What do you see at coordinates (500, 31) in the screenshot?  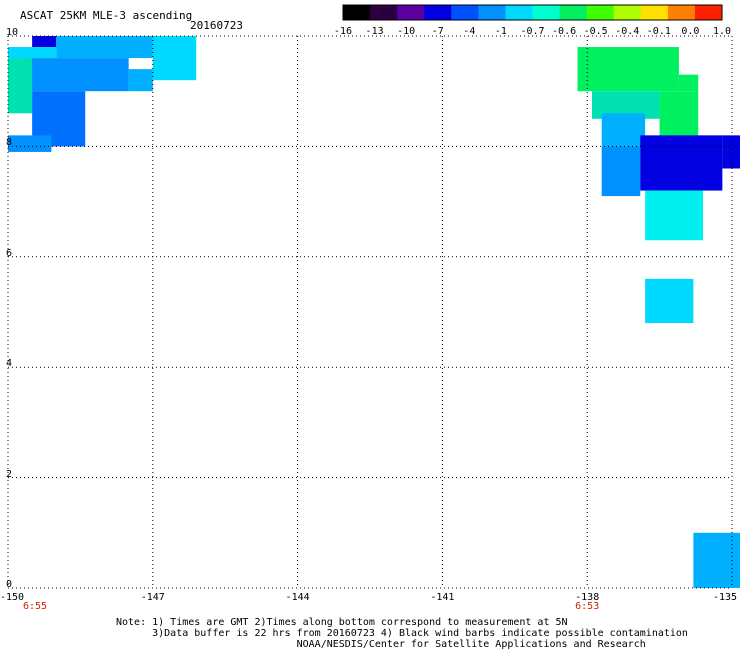 I see `colorbar-label: -1` at bounding box center [500, 31].